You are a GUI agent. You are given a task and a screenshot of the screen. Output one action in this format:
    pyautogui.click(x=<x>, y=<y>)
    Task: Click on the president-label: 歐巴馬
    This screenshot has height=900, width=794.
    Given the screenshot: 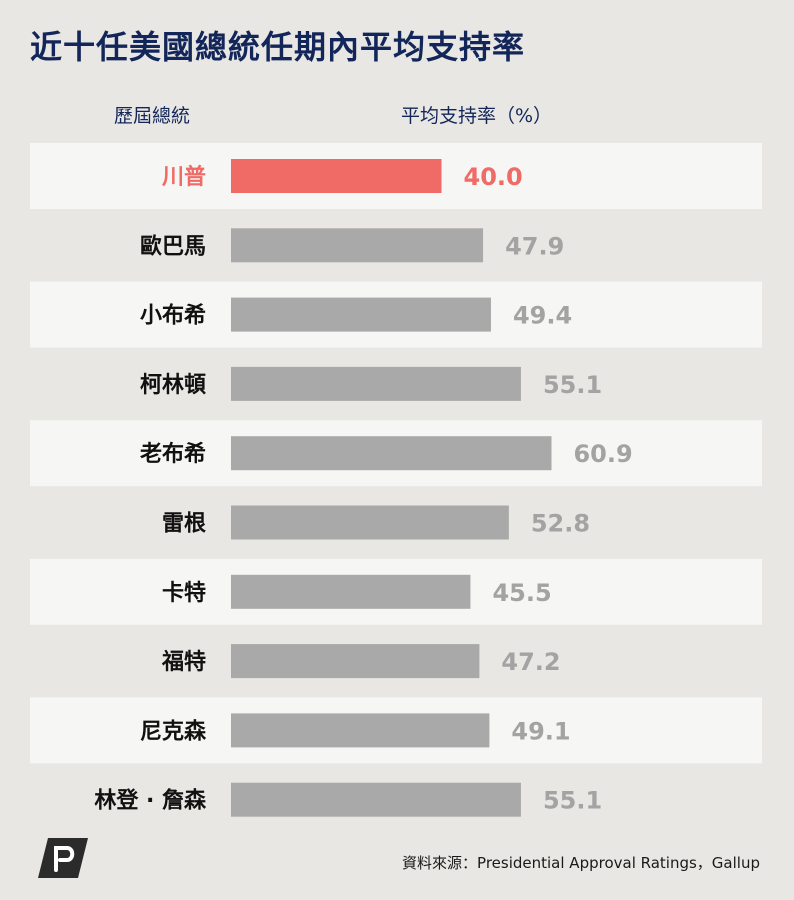 What is the action you would take?
    pyautogui.click(x=173, y=246)
    